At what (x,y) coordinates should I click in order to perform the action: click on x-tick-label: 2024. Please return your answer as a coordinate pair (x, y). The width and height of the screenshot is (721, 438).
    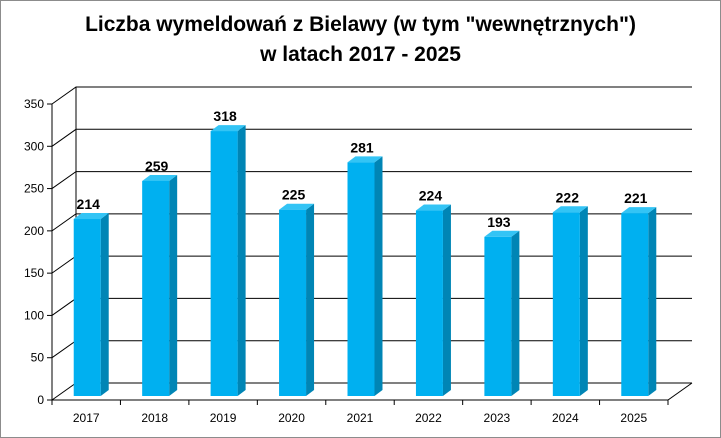
    Looking at the image, I should click on (565, 418).